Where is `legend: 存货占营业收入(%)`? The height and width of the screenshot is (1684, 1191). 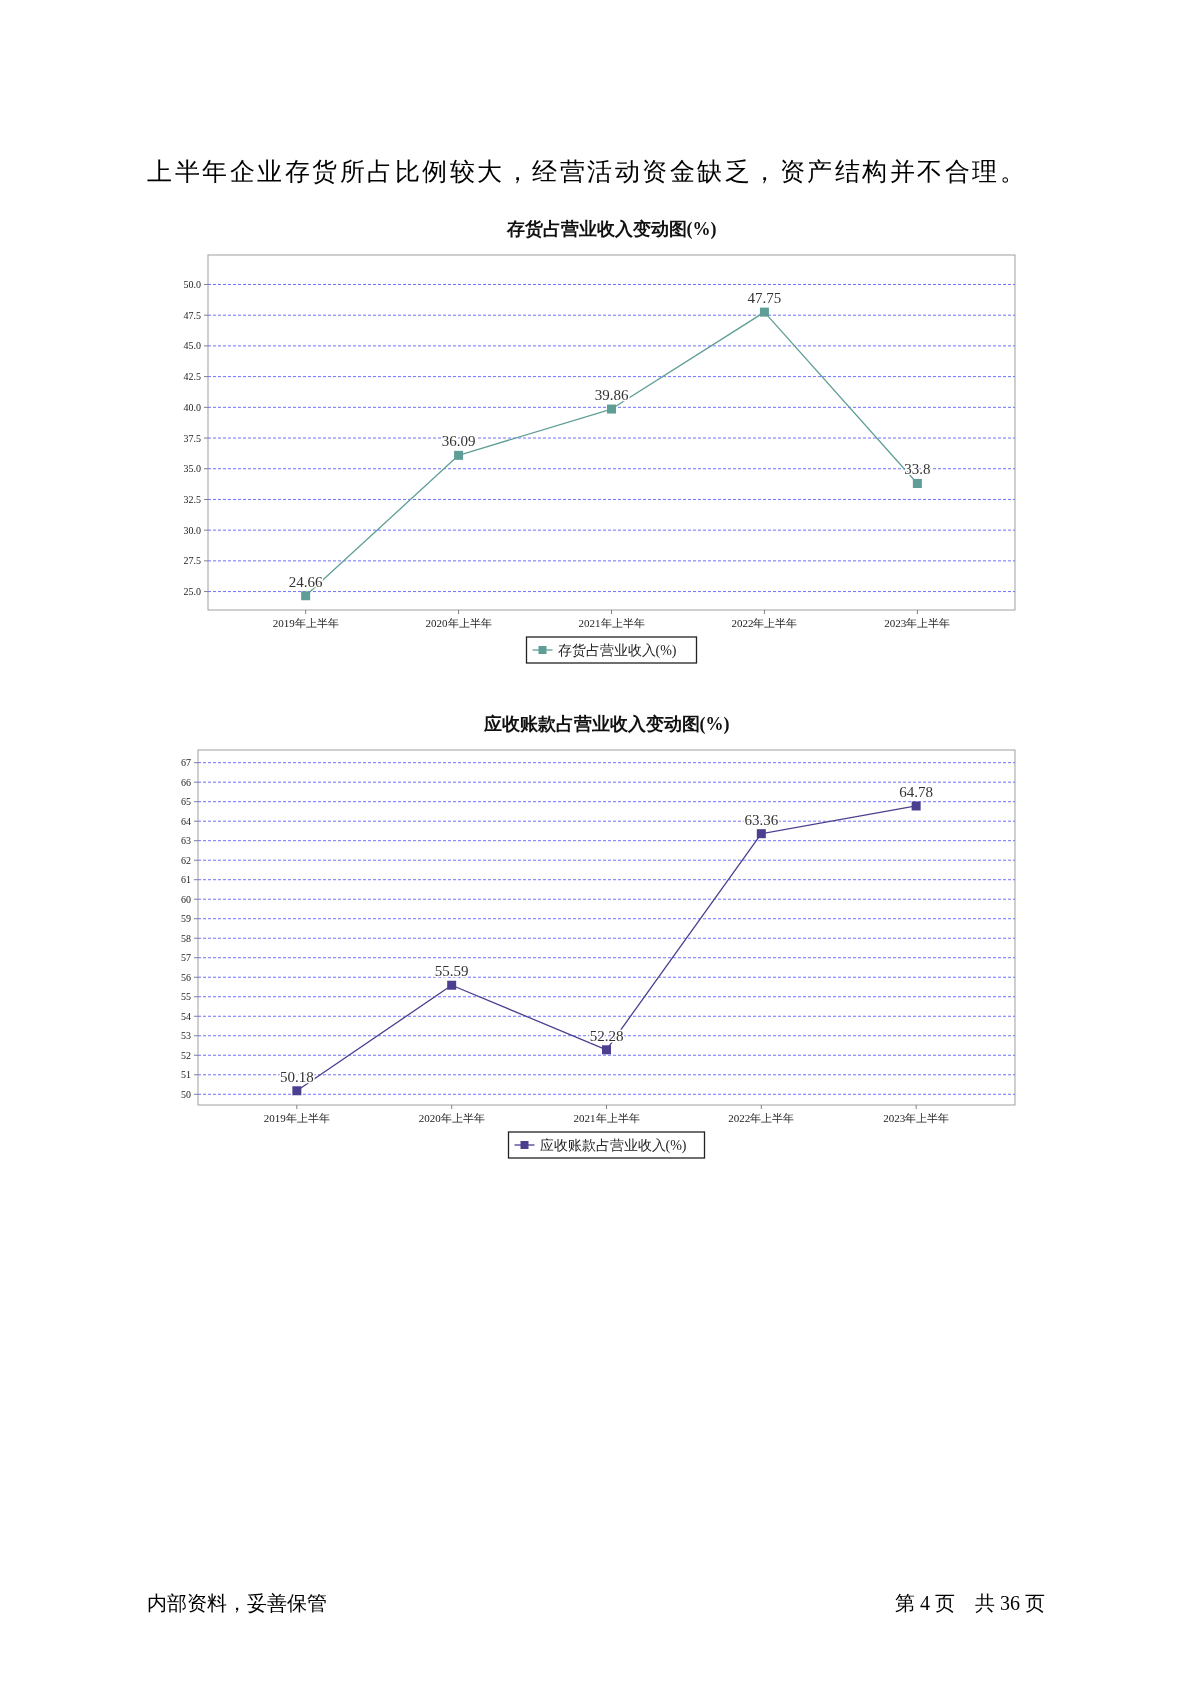
legend: 存货占营业收入(%) is located at coordinates (611, 650).